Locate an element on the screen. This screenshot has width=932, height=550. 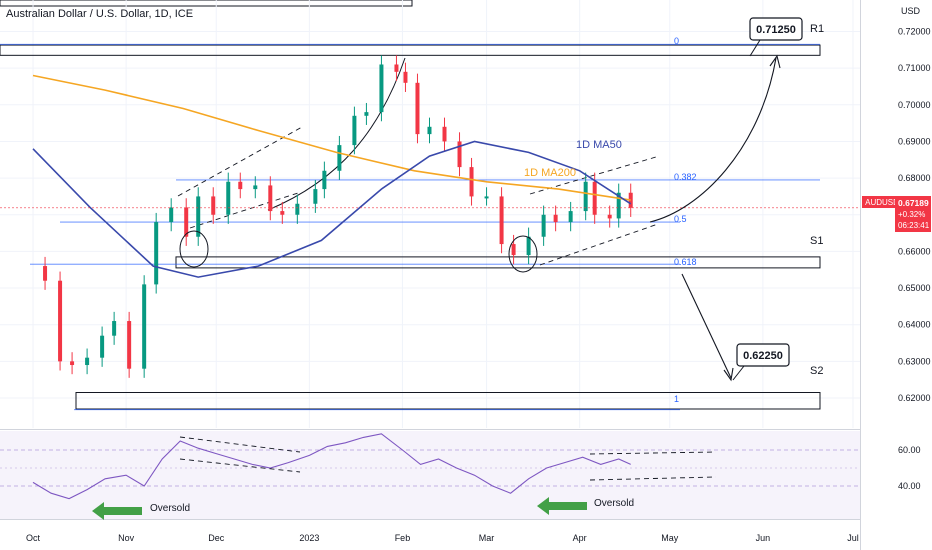
s1-zone is located at coordinates (498, 262).